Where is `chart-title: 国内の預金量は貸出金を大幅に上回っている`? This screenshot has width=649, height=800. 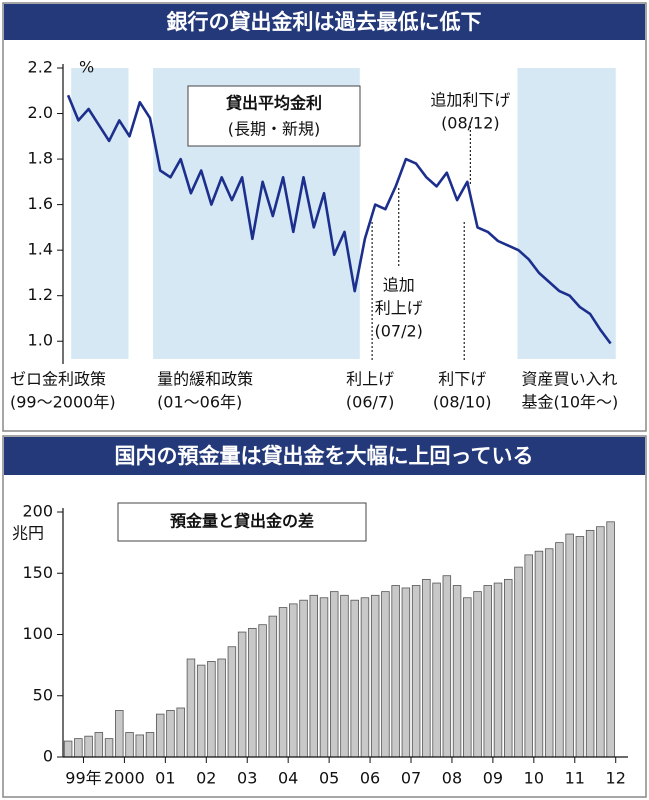
chart-title: 国内の預金量は貸出金を大幅に上回っている is located at coordinates (324, 456).